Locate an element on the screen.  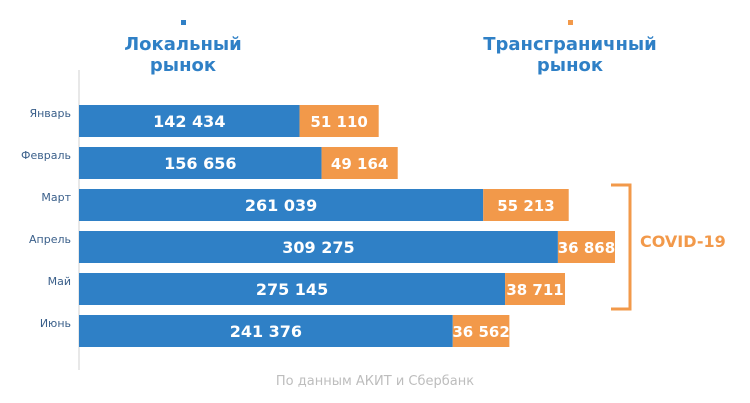
data-label-local-1: 156 656 is located at coordinates (200, 163).